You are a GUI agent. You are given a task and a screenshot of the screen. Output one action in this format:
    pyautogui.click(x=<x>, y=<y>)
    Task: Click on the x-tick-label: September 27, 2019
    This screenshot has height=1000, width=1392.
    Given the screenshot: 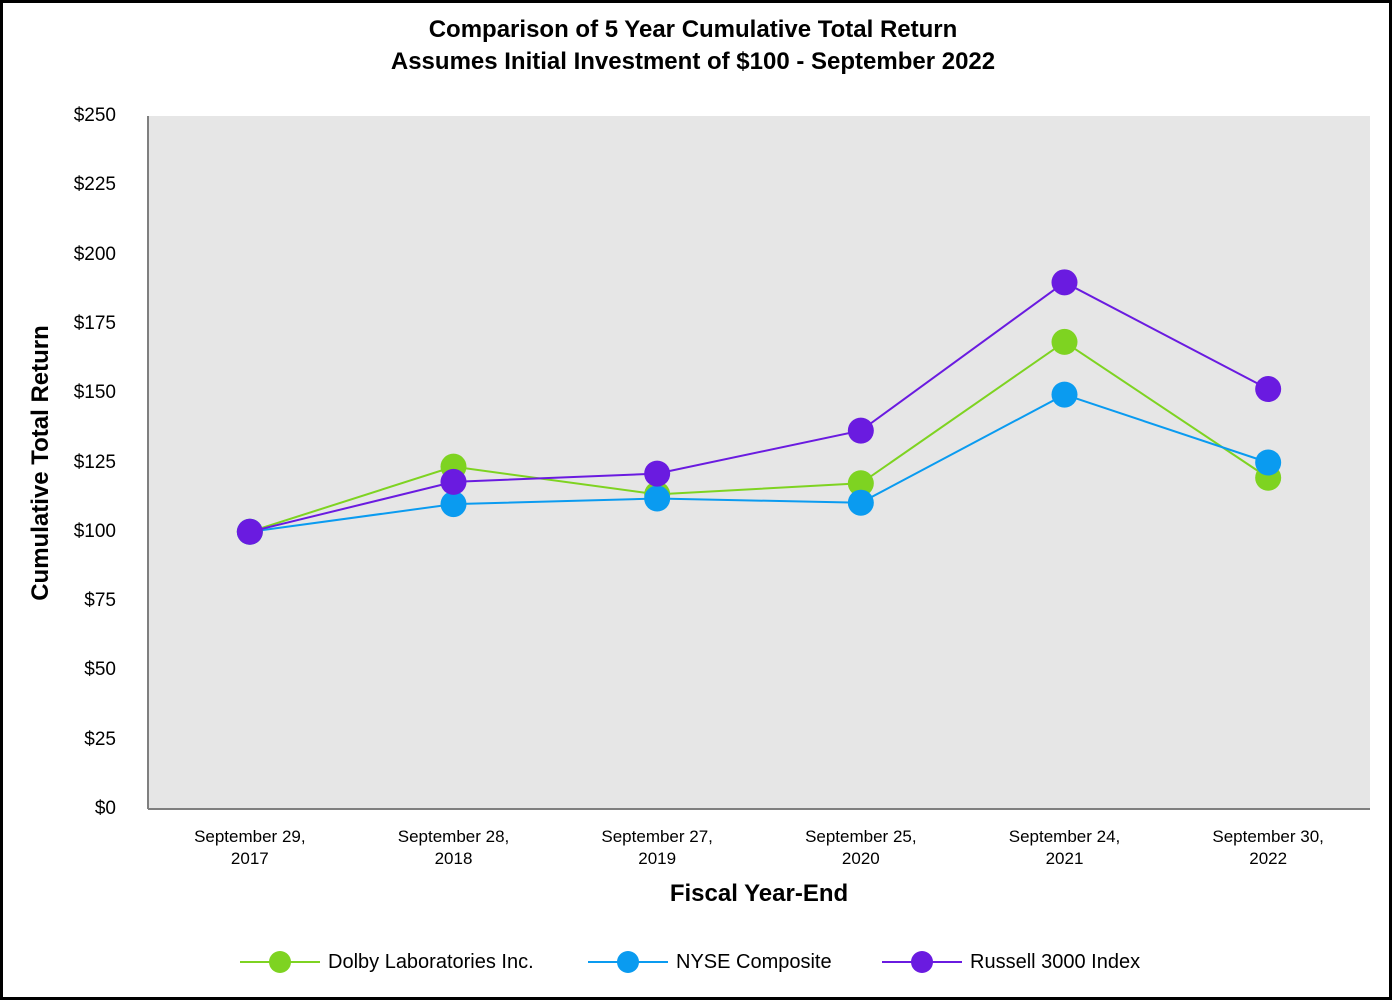 What is the action you would take?
    pyautogui.click(x=657, y=848)
    